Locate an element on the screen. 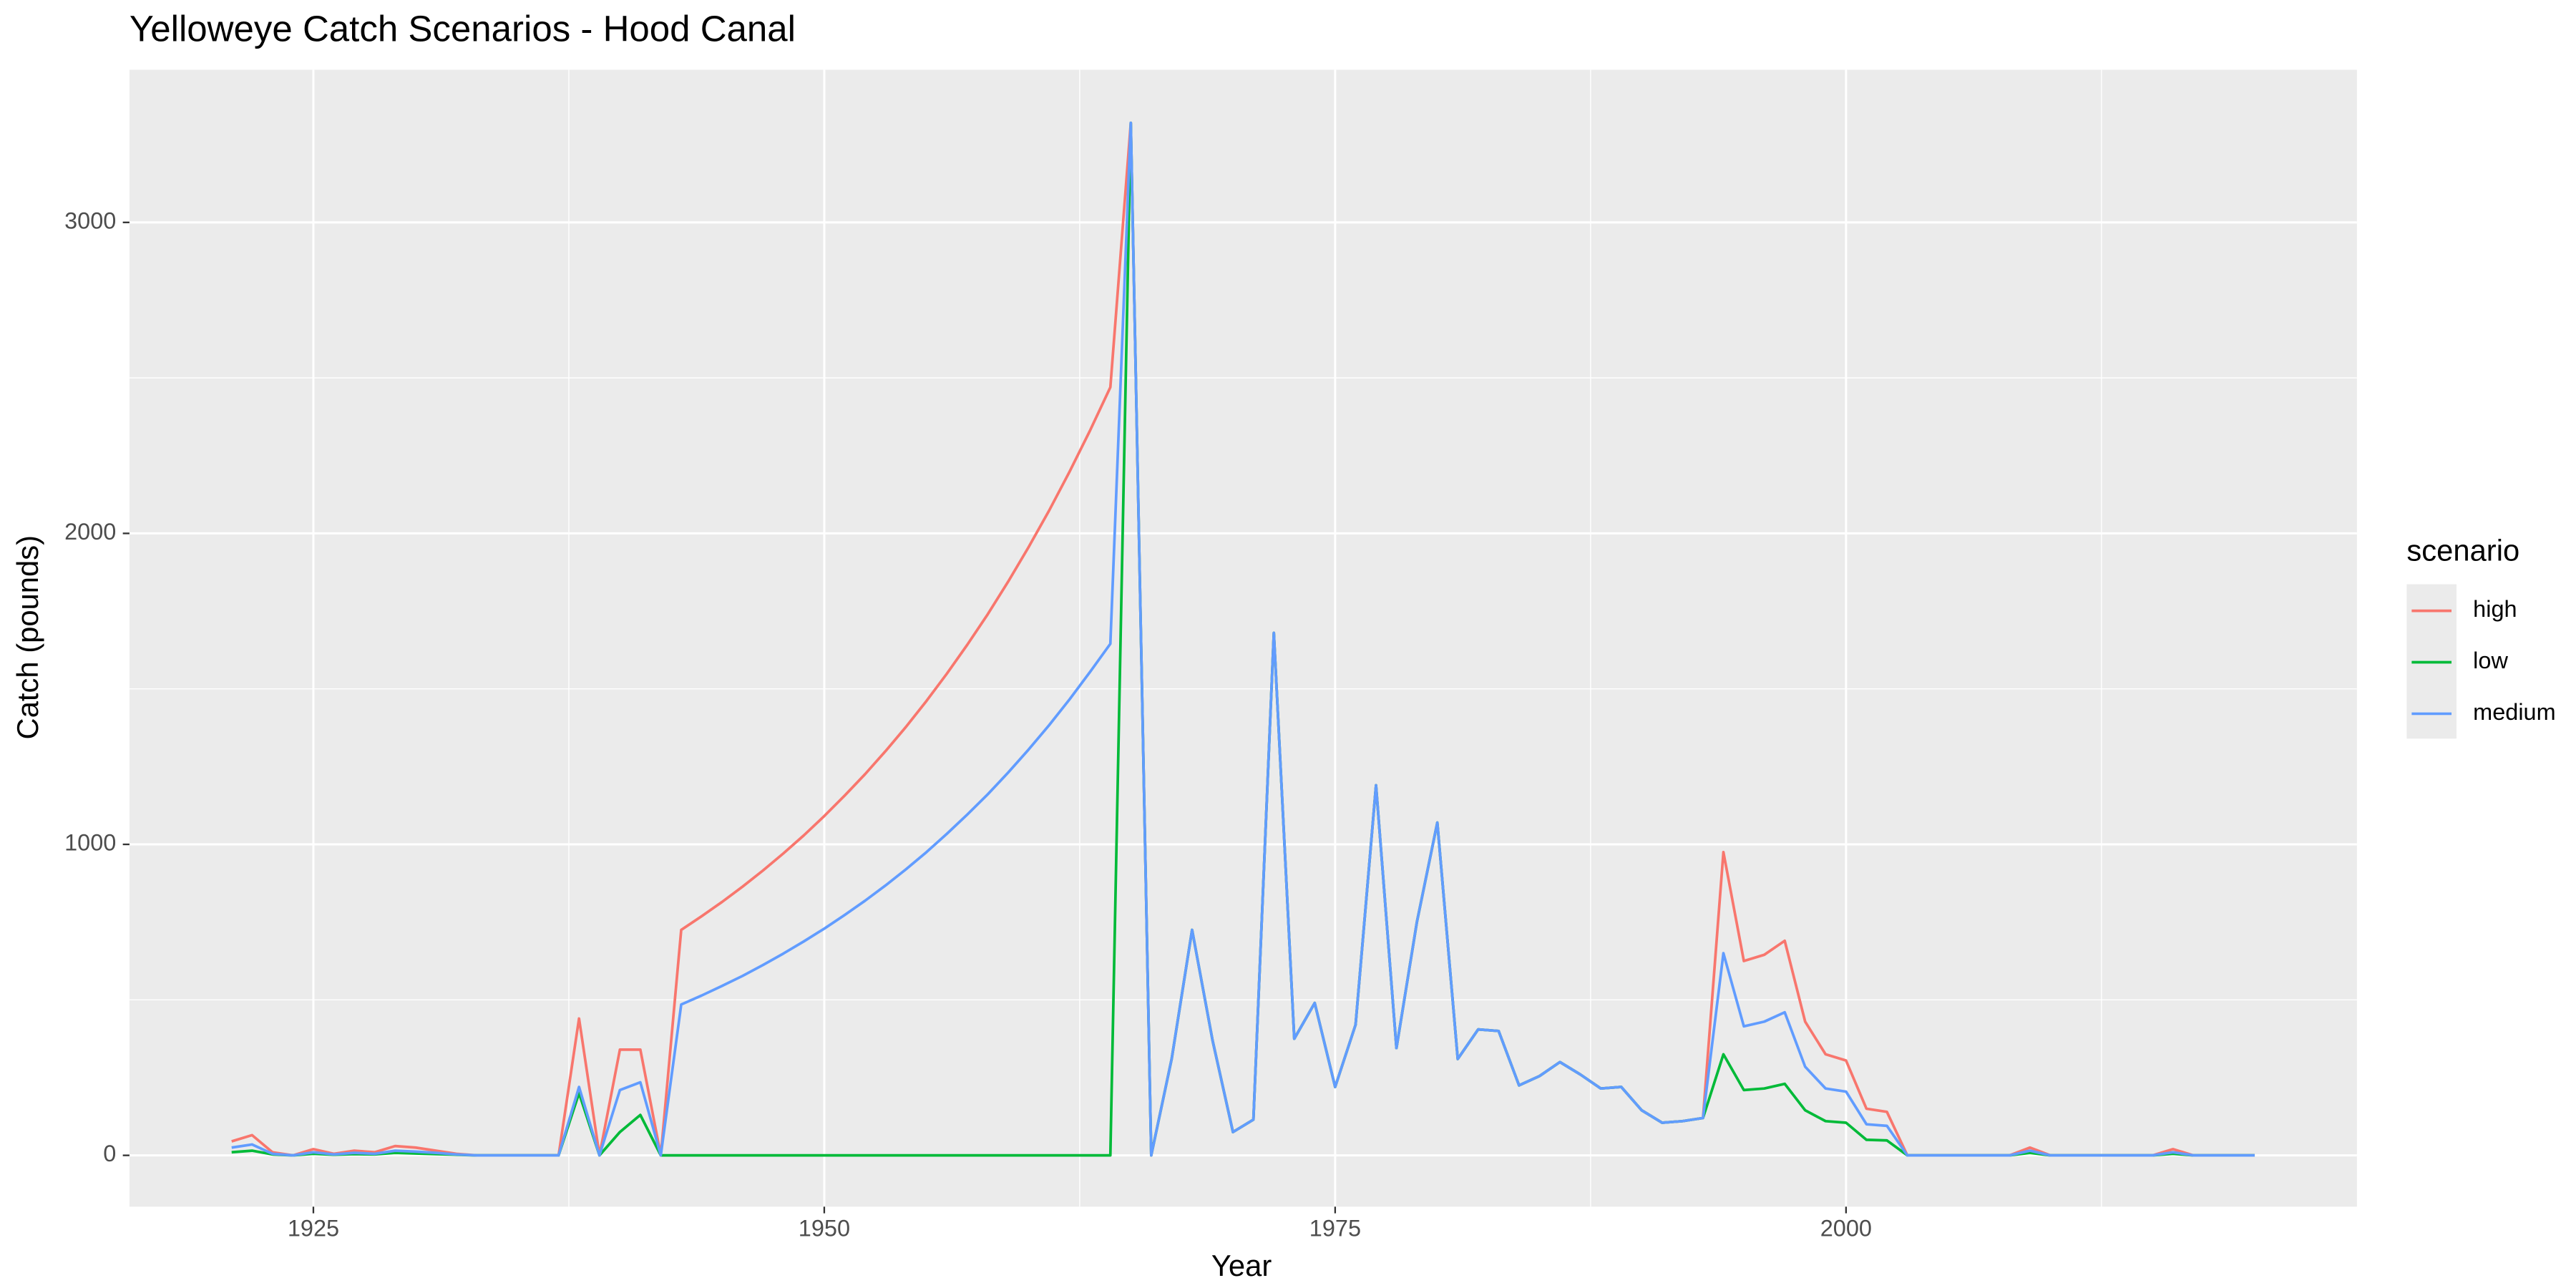  y-axis-label: Catch (pounds) is located at coordinates (27, 637).